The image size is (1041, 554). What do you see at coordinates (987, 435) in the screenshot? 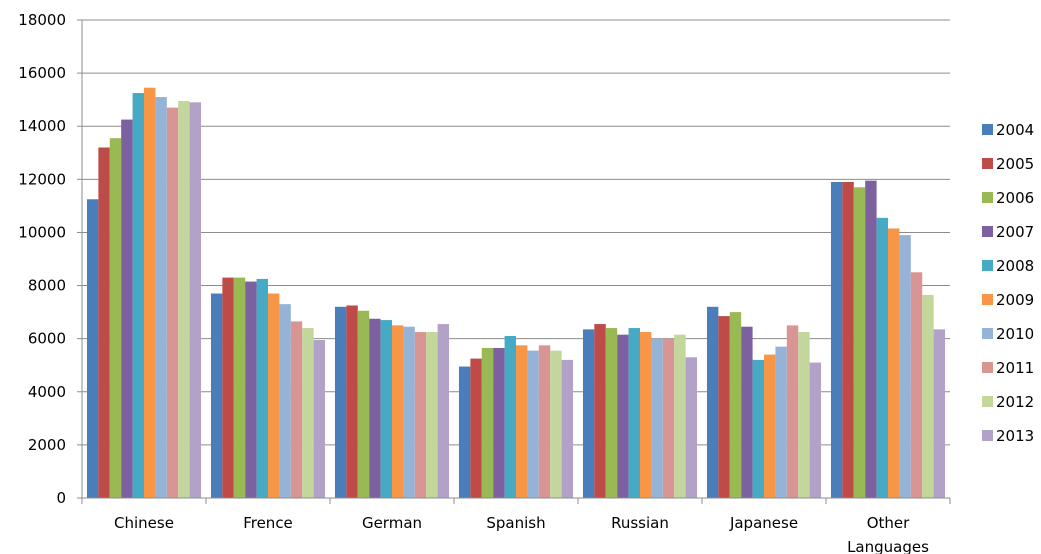
I see `legend-swatch-2013` at bounding box center [987, 435].